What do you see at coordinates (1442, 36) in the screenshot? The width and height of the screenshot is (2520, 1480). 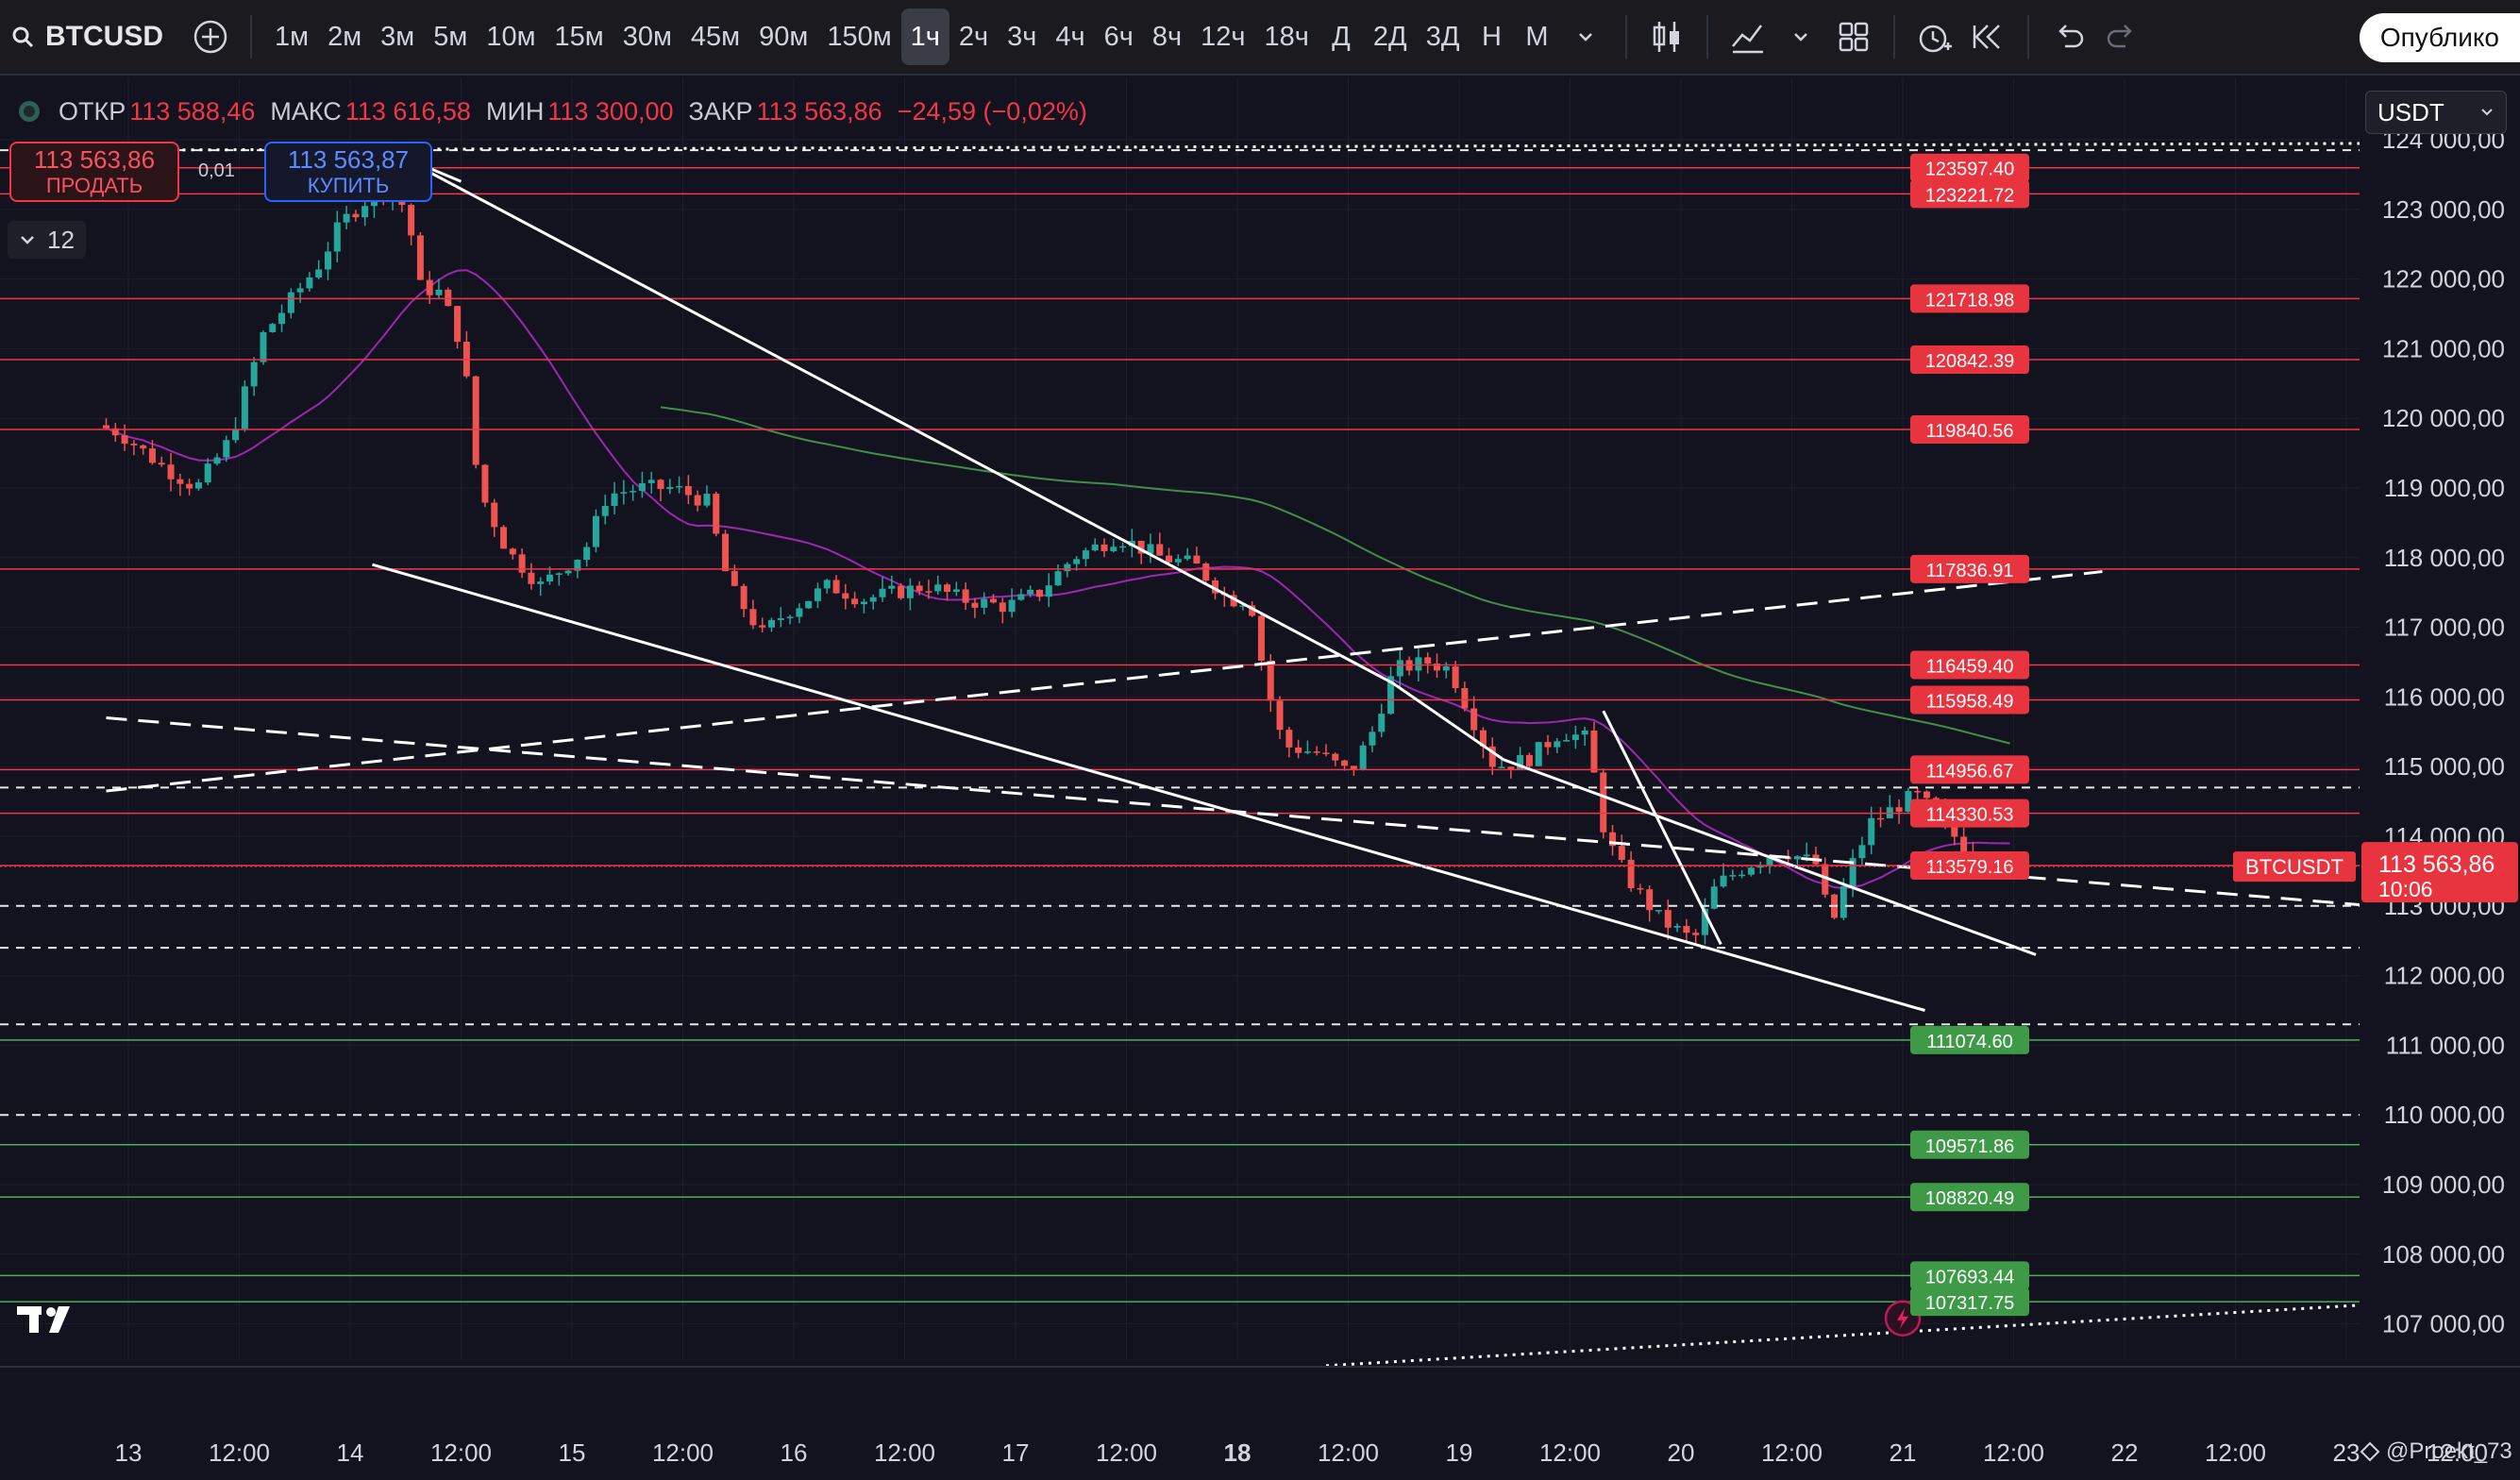 I see `timeframe-3Д: 3Д` at bounding box center [1442, 36].